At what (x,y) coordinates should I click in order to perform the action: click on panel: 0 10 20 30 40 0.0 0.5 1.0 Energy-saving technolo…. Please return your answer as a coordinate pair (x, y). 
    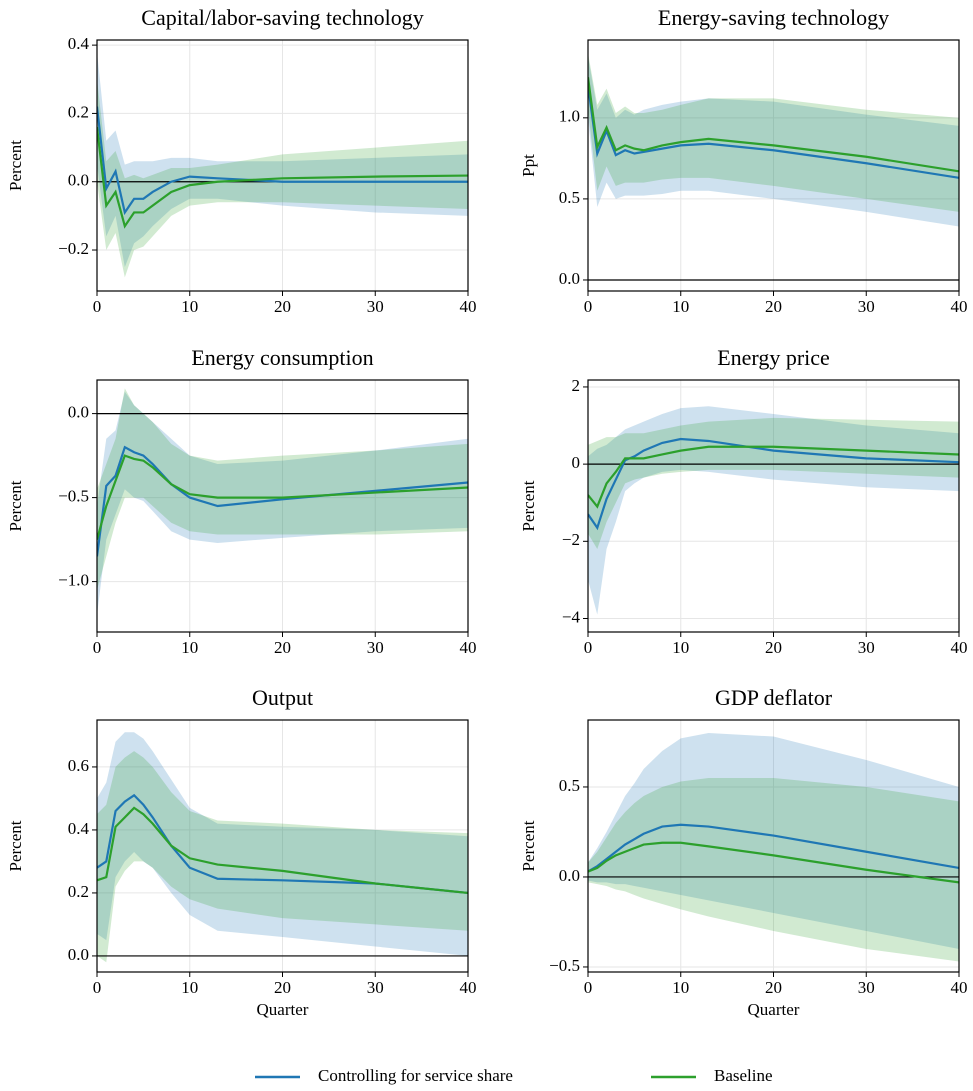
    Looking at the image, I should click on (743, 160).